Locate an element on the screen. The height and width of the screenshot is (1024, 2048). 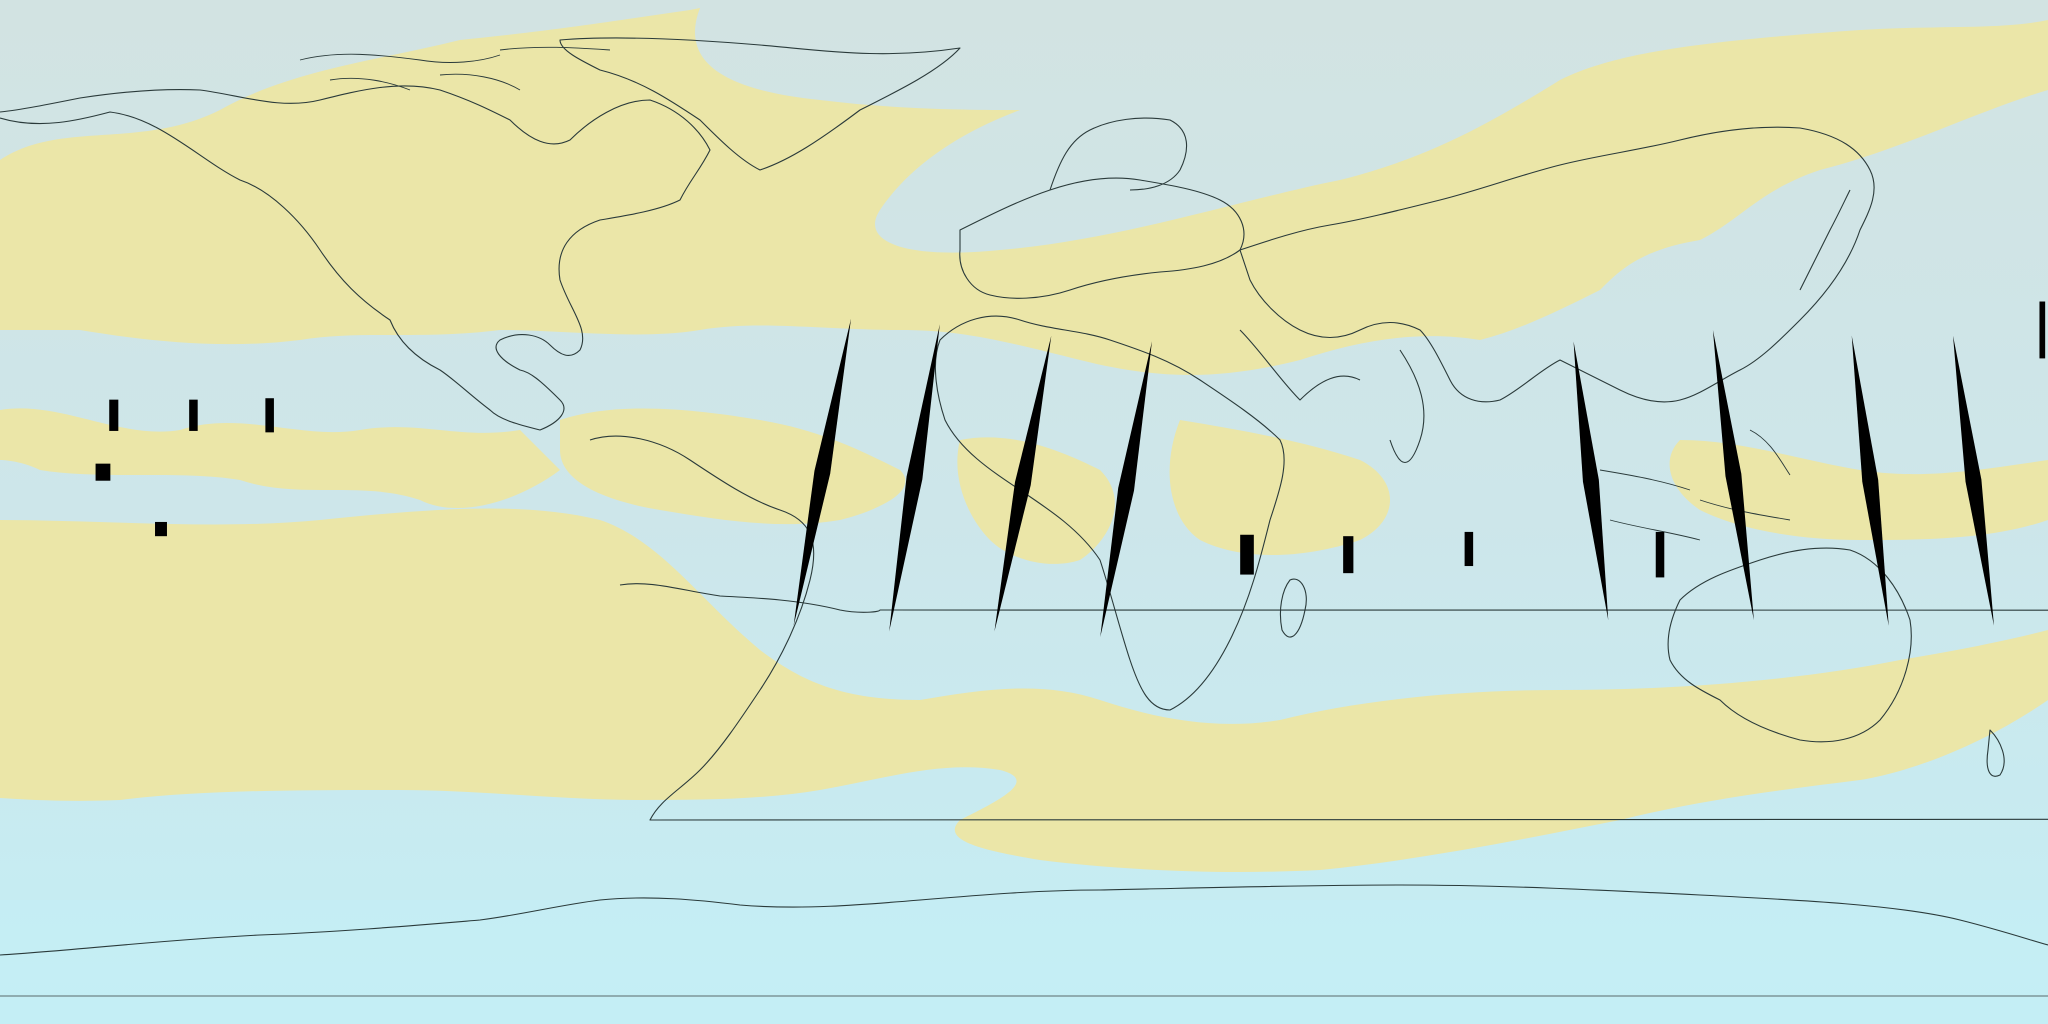
coast-arabia-india is located at coordinates (1332, 396).